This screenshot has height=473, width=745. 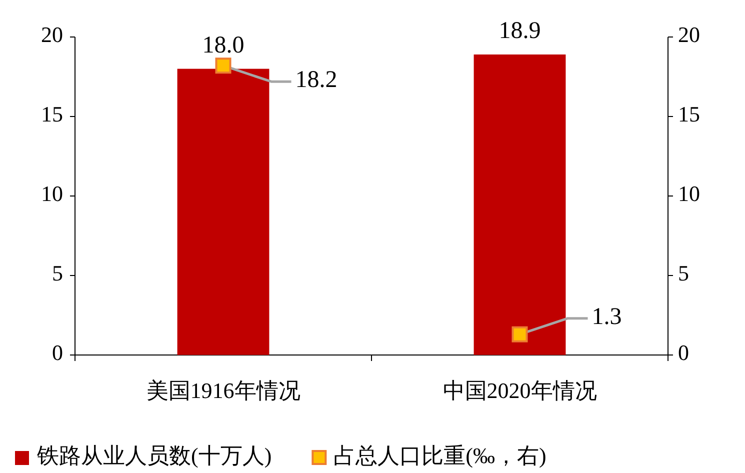 What do you see at coordinates (52, 35) in the screenshot?
I see `ytick: 20` at bounding box center [52, 35].